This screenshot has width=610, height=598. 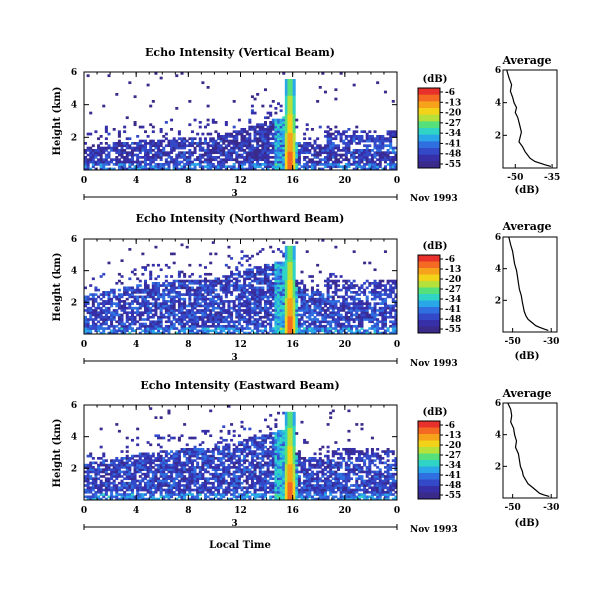 What do you see at coordinates (188, 181) in the screenshot?
I see `x-tick-label: 8` at bounding box center [188, 181].